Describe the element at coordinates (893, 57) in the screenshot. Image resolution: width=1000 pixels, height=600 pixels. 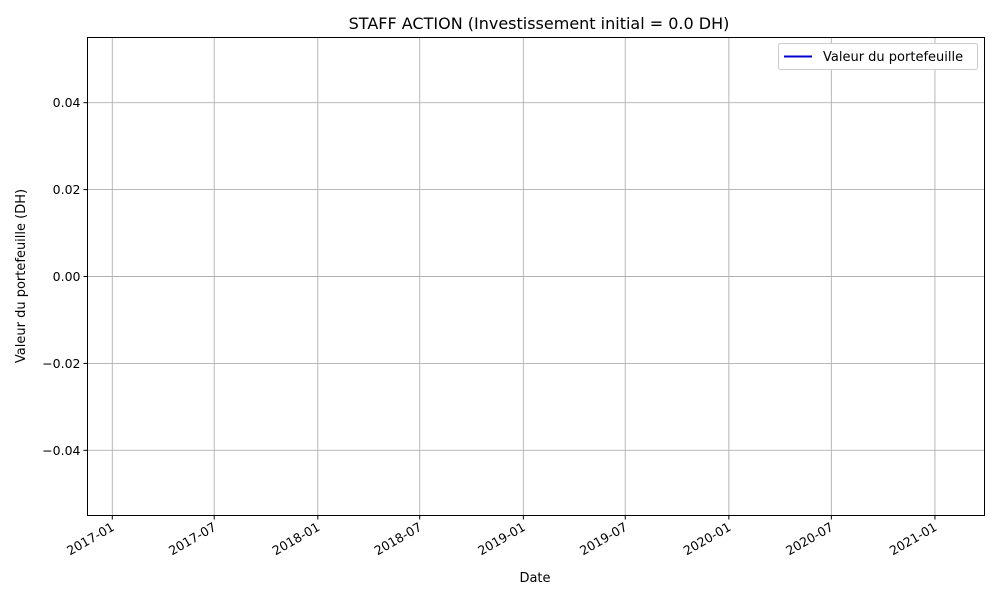
I see `legend-label: Valeur du portefeuille` at that location.